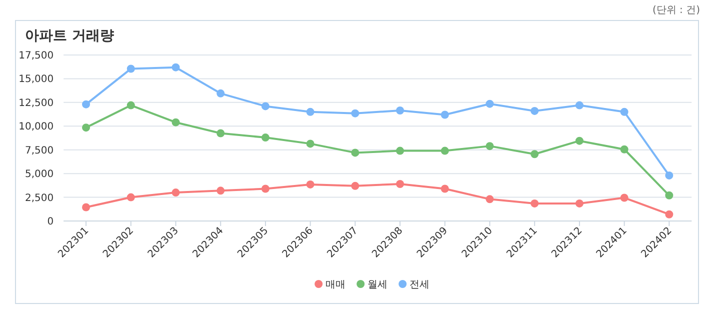  I want to click on y-tick-label: 15,000, so click(36, 80).